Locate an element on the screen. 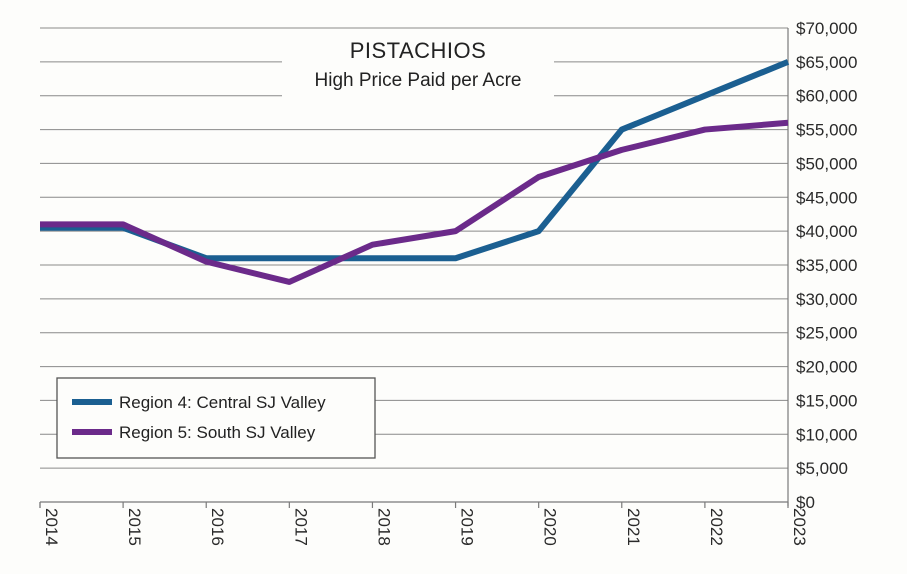 The height and width of the screenshot is (574, 907). chart-title-group: PISTACHIOS High Price Paid per Acre is located at coordinates (418, 65).